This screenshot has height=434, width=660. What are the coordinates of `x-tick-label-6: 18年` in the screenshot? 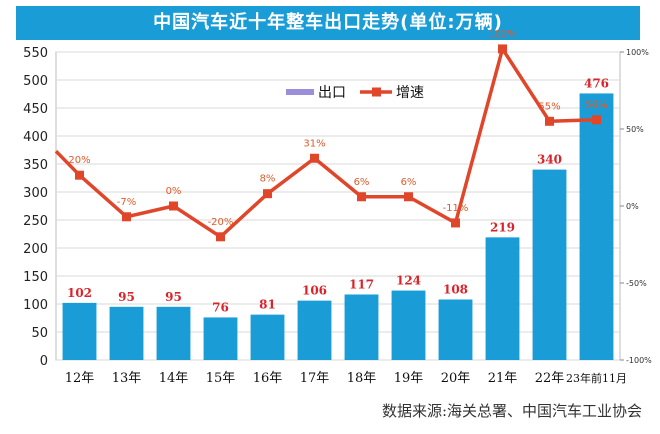 It's located at (362, 378).